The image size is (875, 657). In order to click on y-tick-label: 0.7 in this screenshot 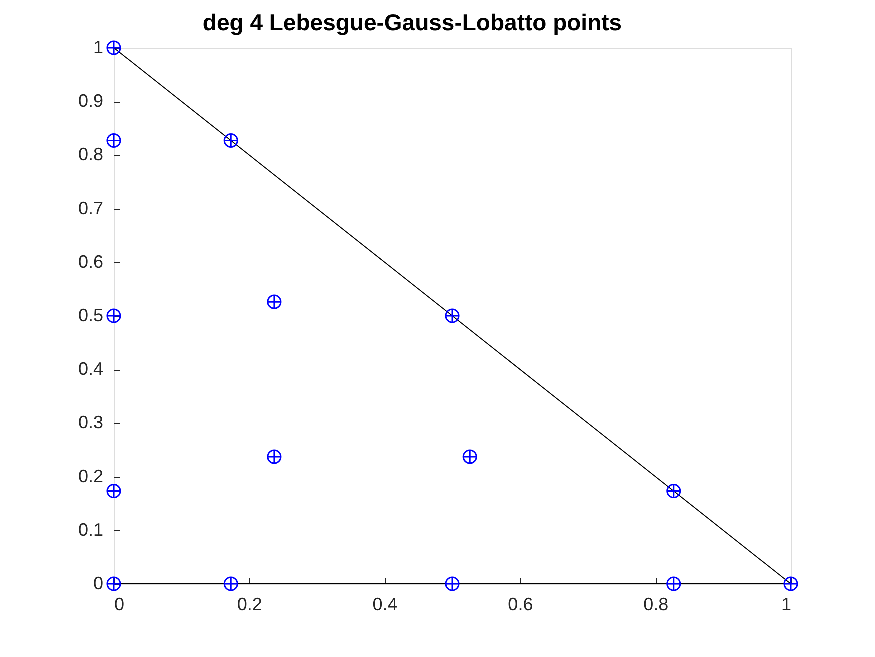, I will do `click(91, 208)`.